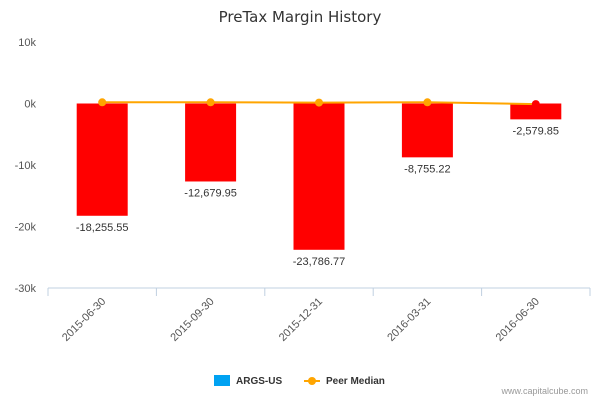  Describe the element at coordinates (102, 228) in the screenshot. I see `bar-data-label: -18,255.55` at that location.